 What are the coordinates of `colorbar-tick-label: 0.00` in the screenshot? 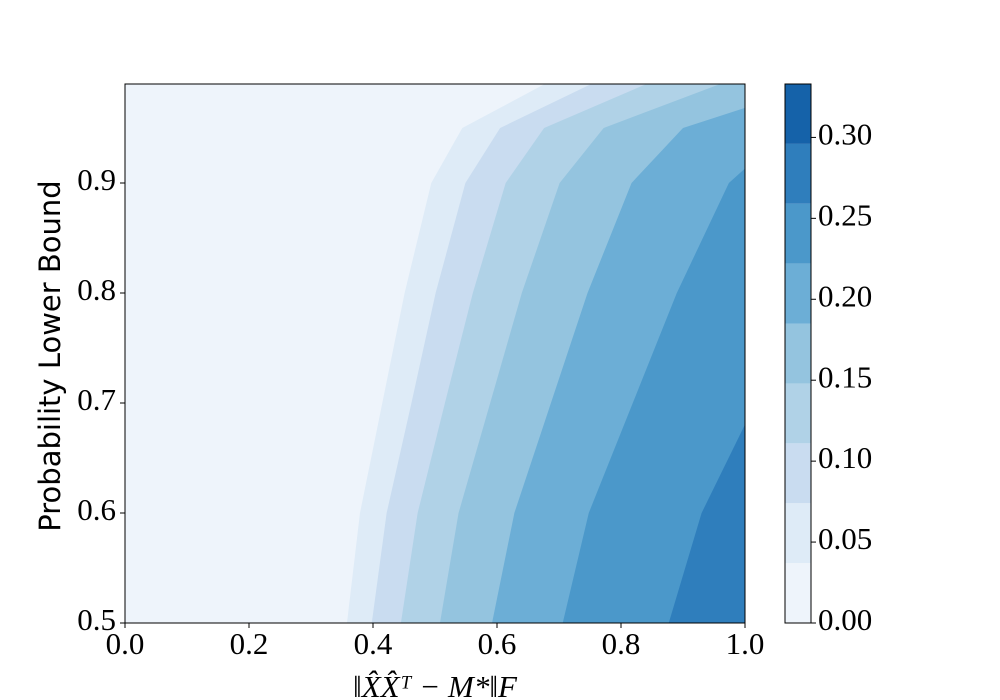 It's located at (845, 619).